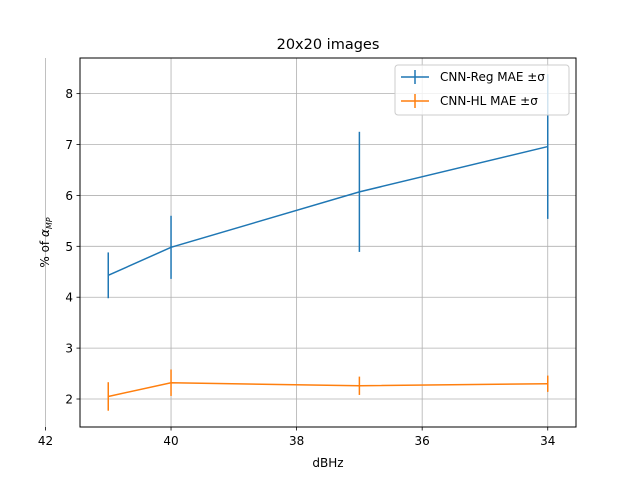 The image size is (640, 480). I want to click on x-tick-label: 34, so click(547, 441).